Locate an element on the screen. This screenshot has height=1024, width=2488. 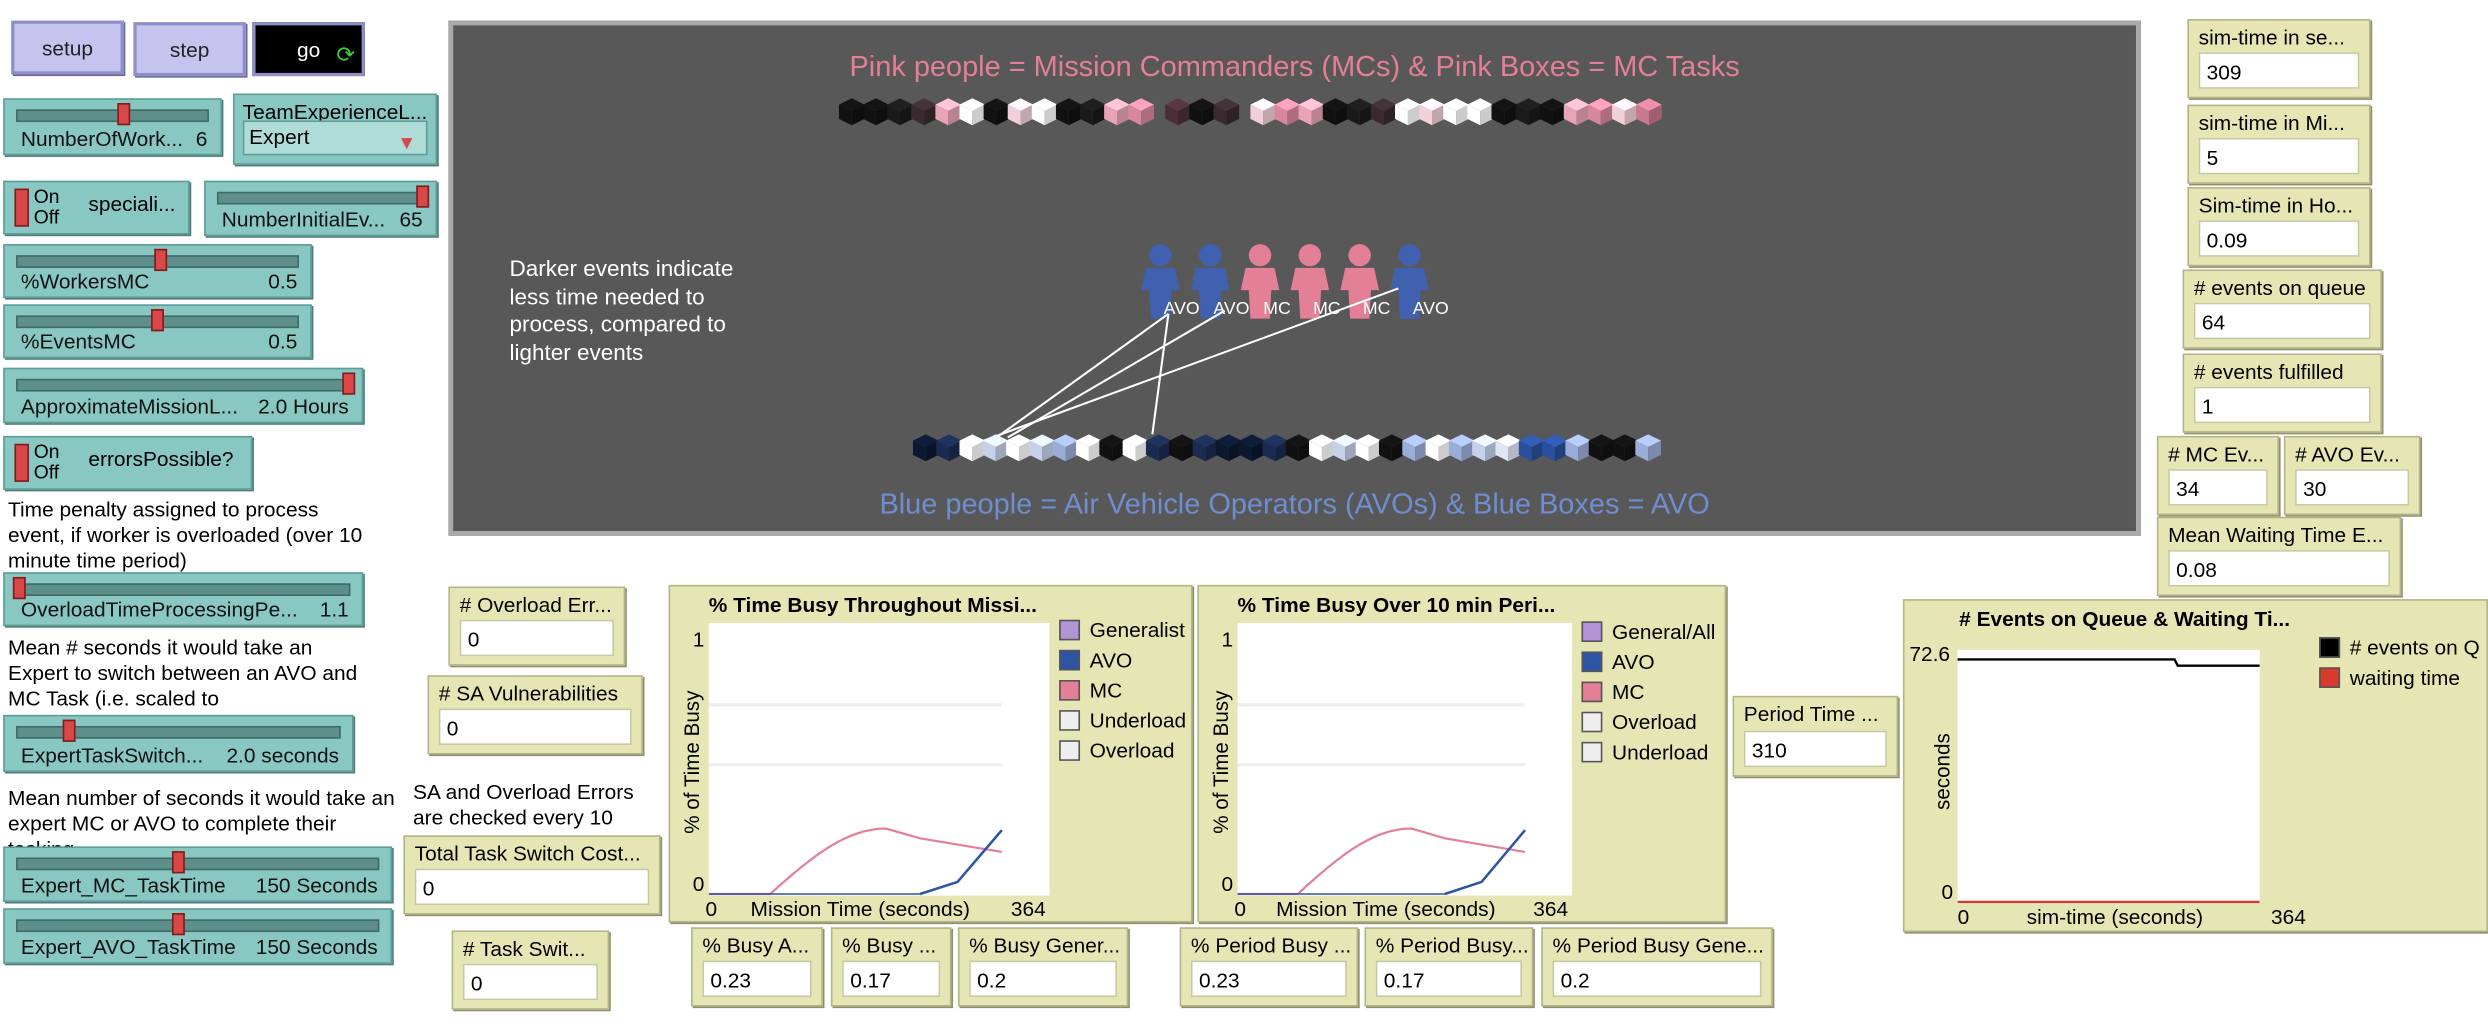
team-experience-chooser: TeamExperienceL... Expert ▼ is located at coordinates (335, 129).